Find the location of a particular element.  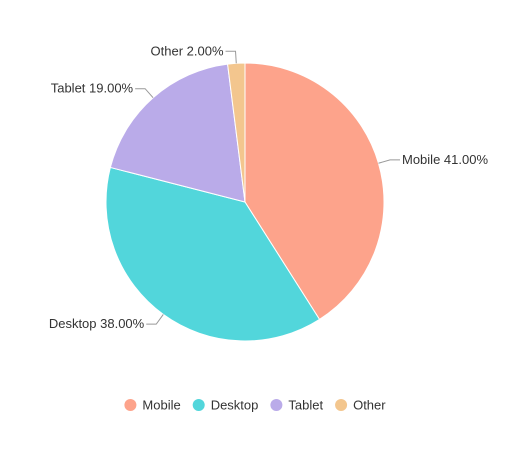

slice-label-other: Other 2.00% is located at coordinates (187, 50).